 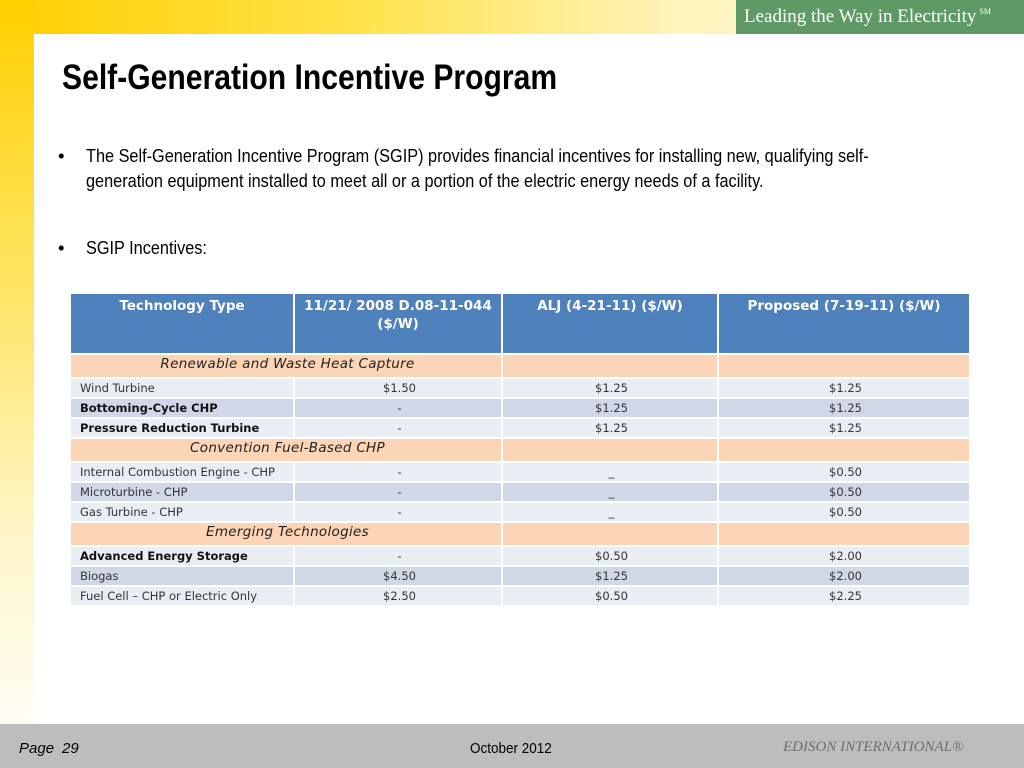 What do you see at coordinates (146, 247) in the screenshot?
I see `bullet-text: SGIP Incentives:` at bounding box center [146, 247].